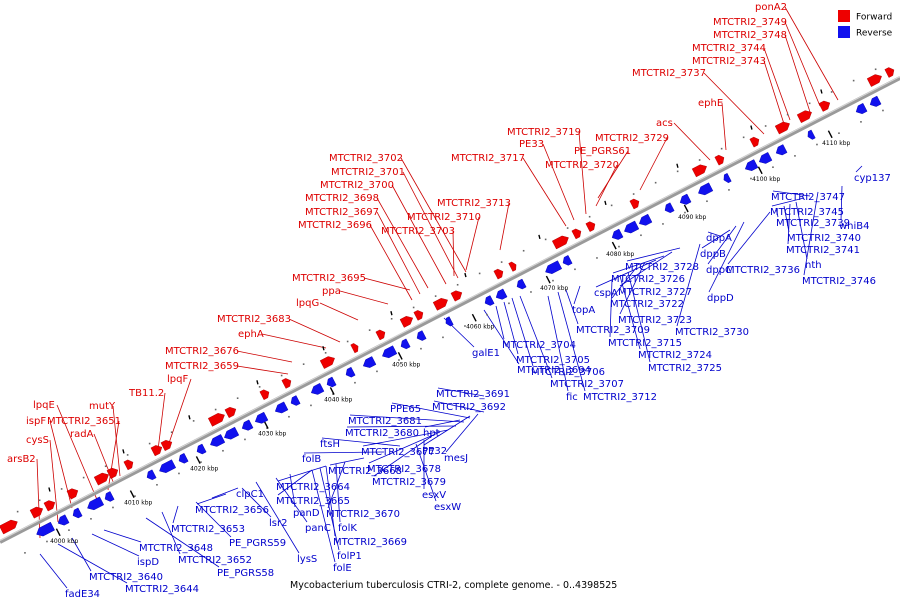  I want to click on reverse-gene-label: MTCTRI2_3640, so click(126, 577).